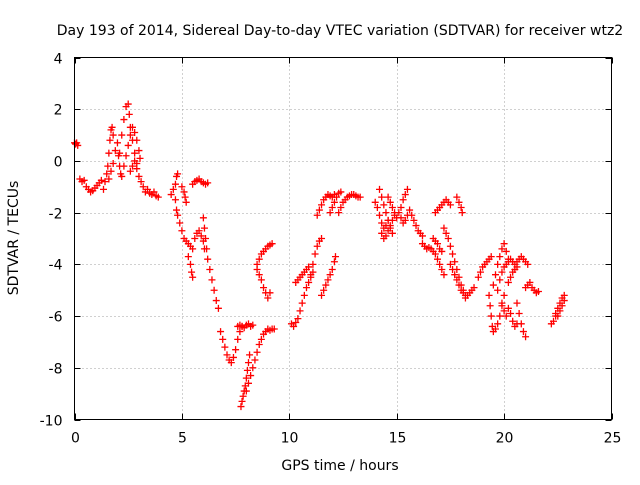 This screenshot has width=640, height=485. I want to click on x-tick-label: 15, so click(398, 439).